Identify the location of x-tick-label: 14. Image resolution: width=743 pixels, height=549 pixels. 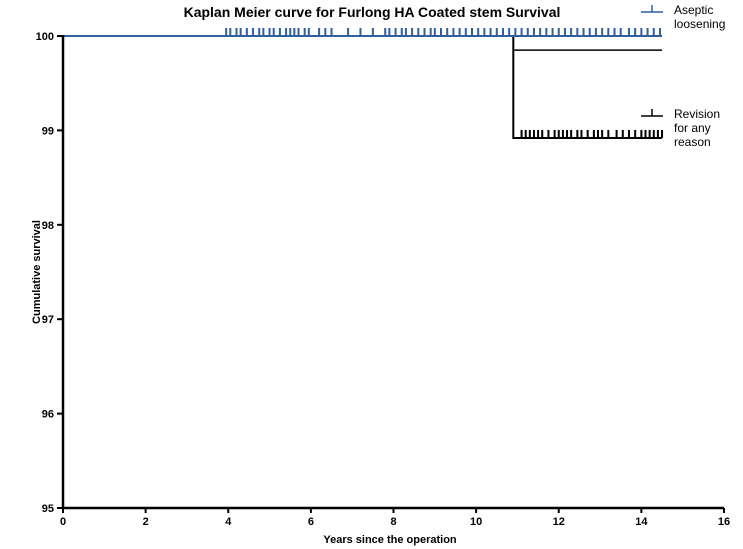
(641, 522).